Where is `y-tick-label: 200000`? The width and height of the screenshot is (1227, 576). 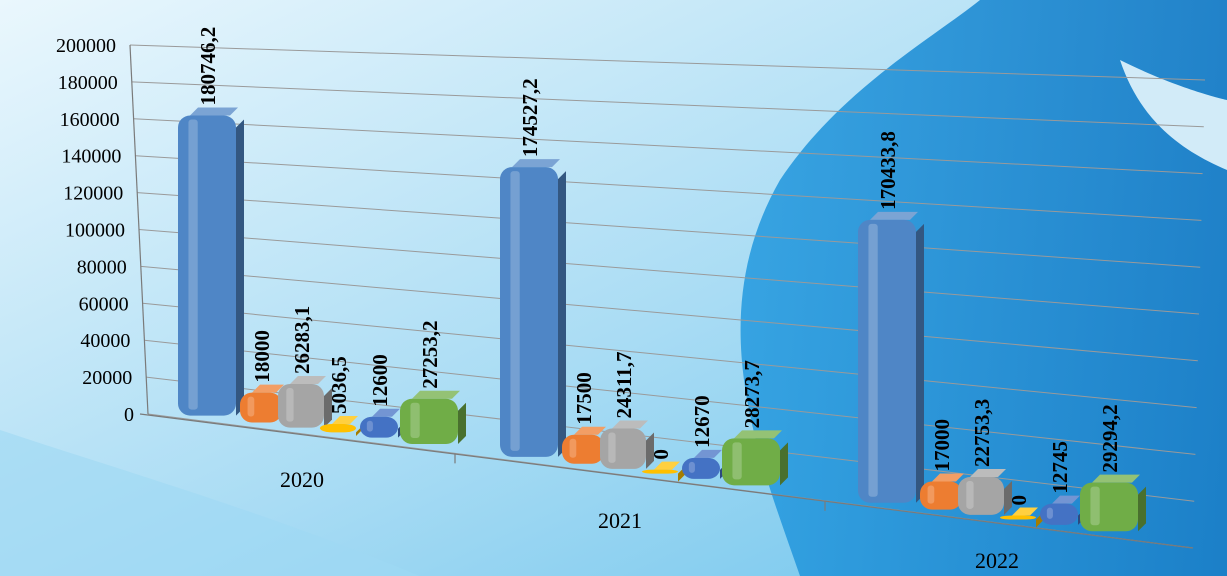
y-tick-label: 200000 is located at coordinates (86, 46).